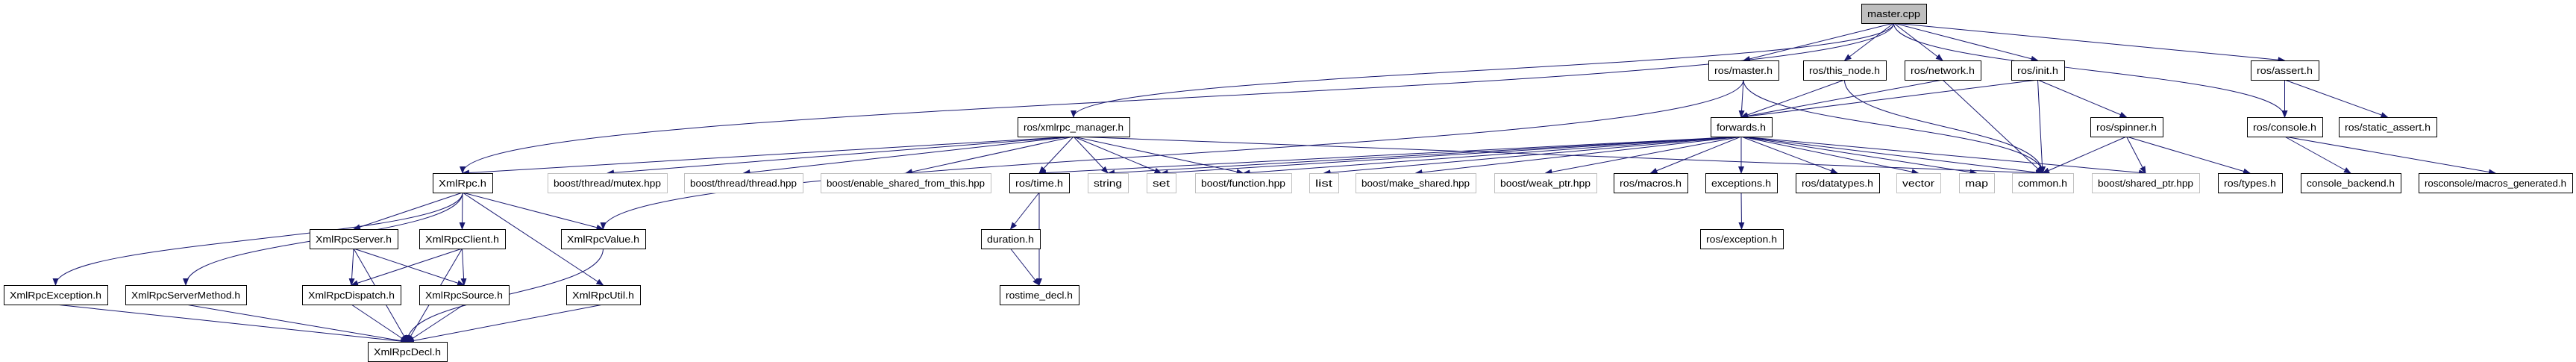  I want to click on node-label: master.cpp, so click(1894, 13).